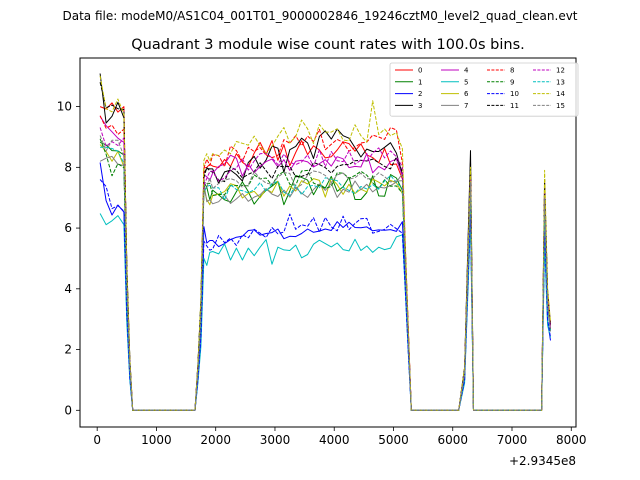 This screenshot has height=480, width=640. Describe the element at coordinates (466, 82) in the screenshot. I see `legend-label-5: 5` at that location.